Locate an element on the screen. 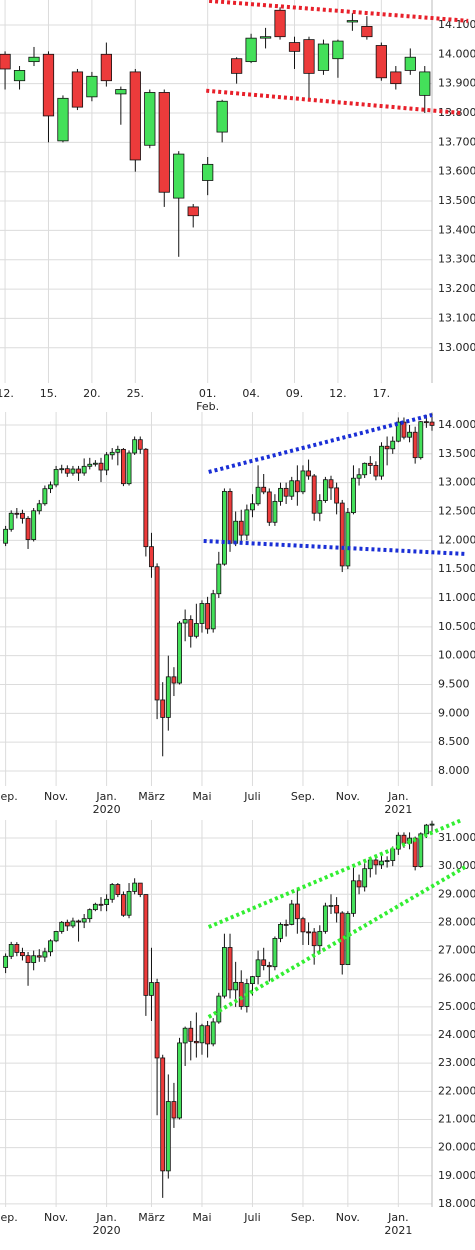 This screenshot has height=1250, width=475. x-tick-label: Mai is located at coordinates (201, 796).